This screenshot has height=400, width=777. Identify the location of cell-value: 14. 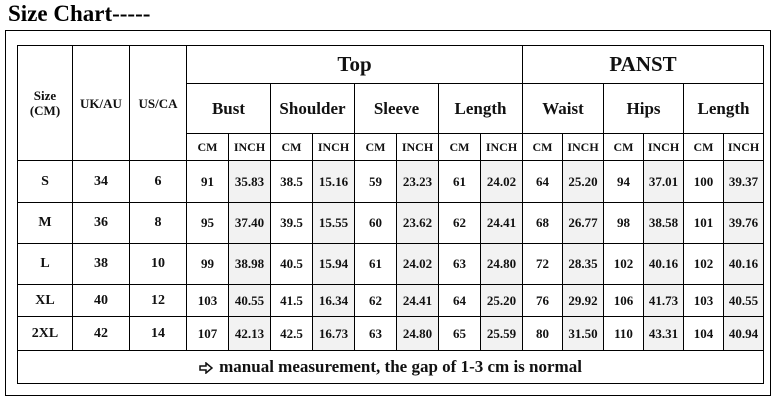
(158, 333).